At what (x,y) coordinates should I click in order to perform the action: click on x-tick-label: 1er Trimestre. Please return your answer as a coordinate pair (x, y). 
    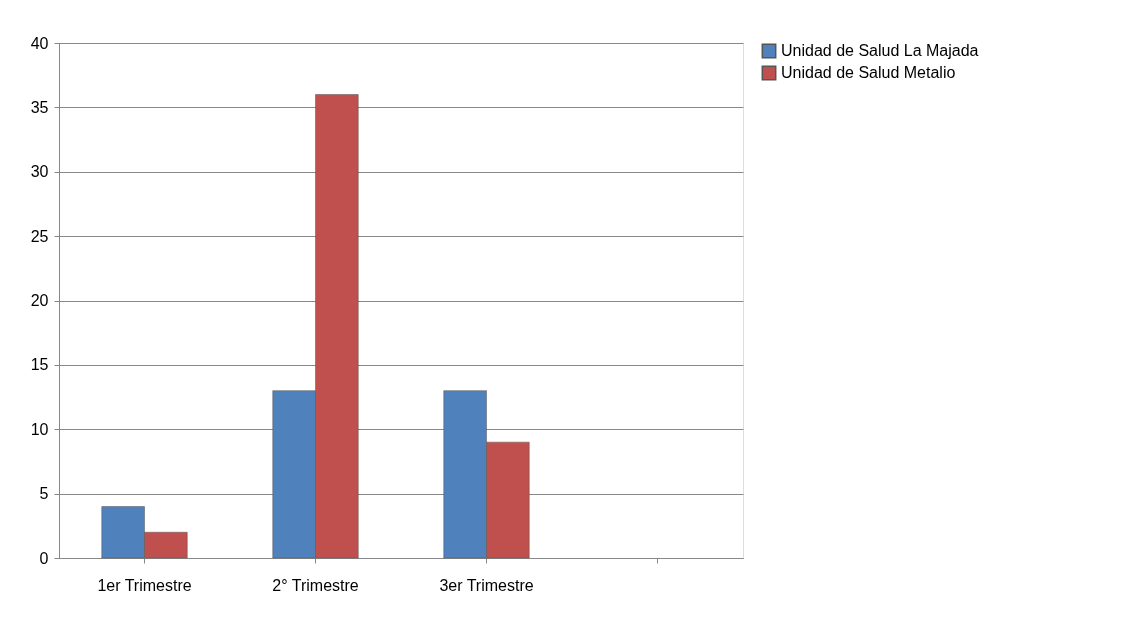
    Looking at the image, I should click on (144, 585).